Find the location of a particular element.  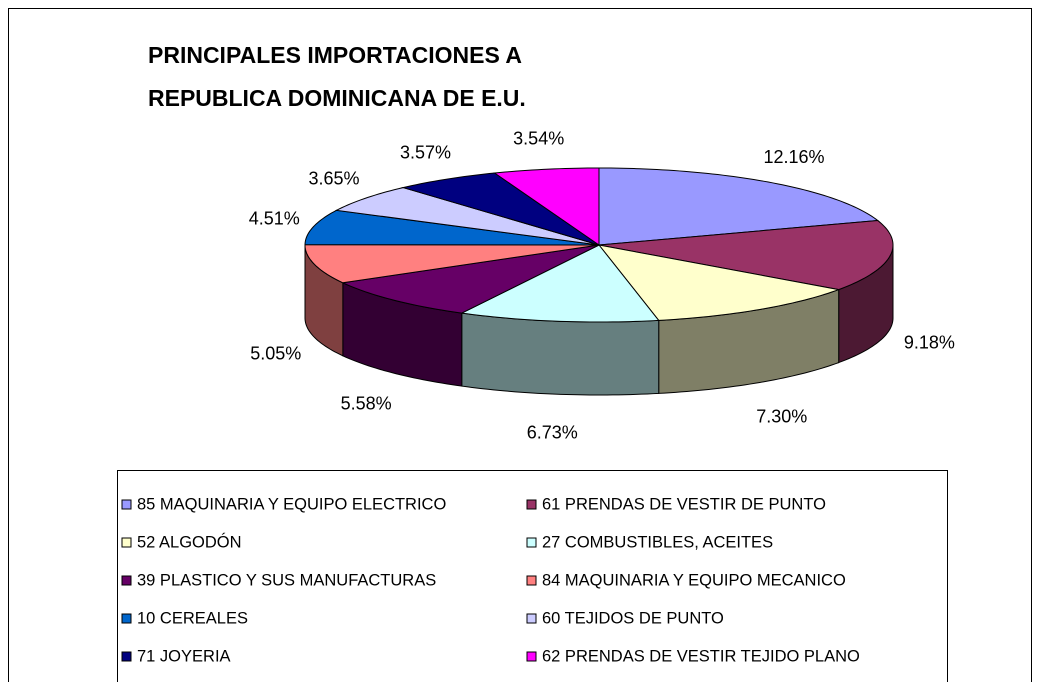

pie-side is located at coordinates (560, 354).